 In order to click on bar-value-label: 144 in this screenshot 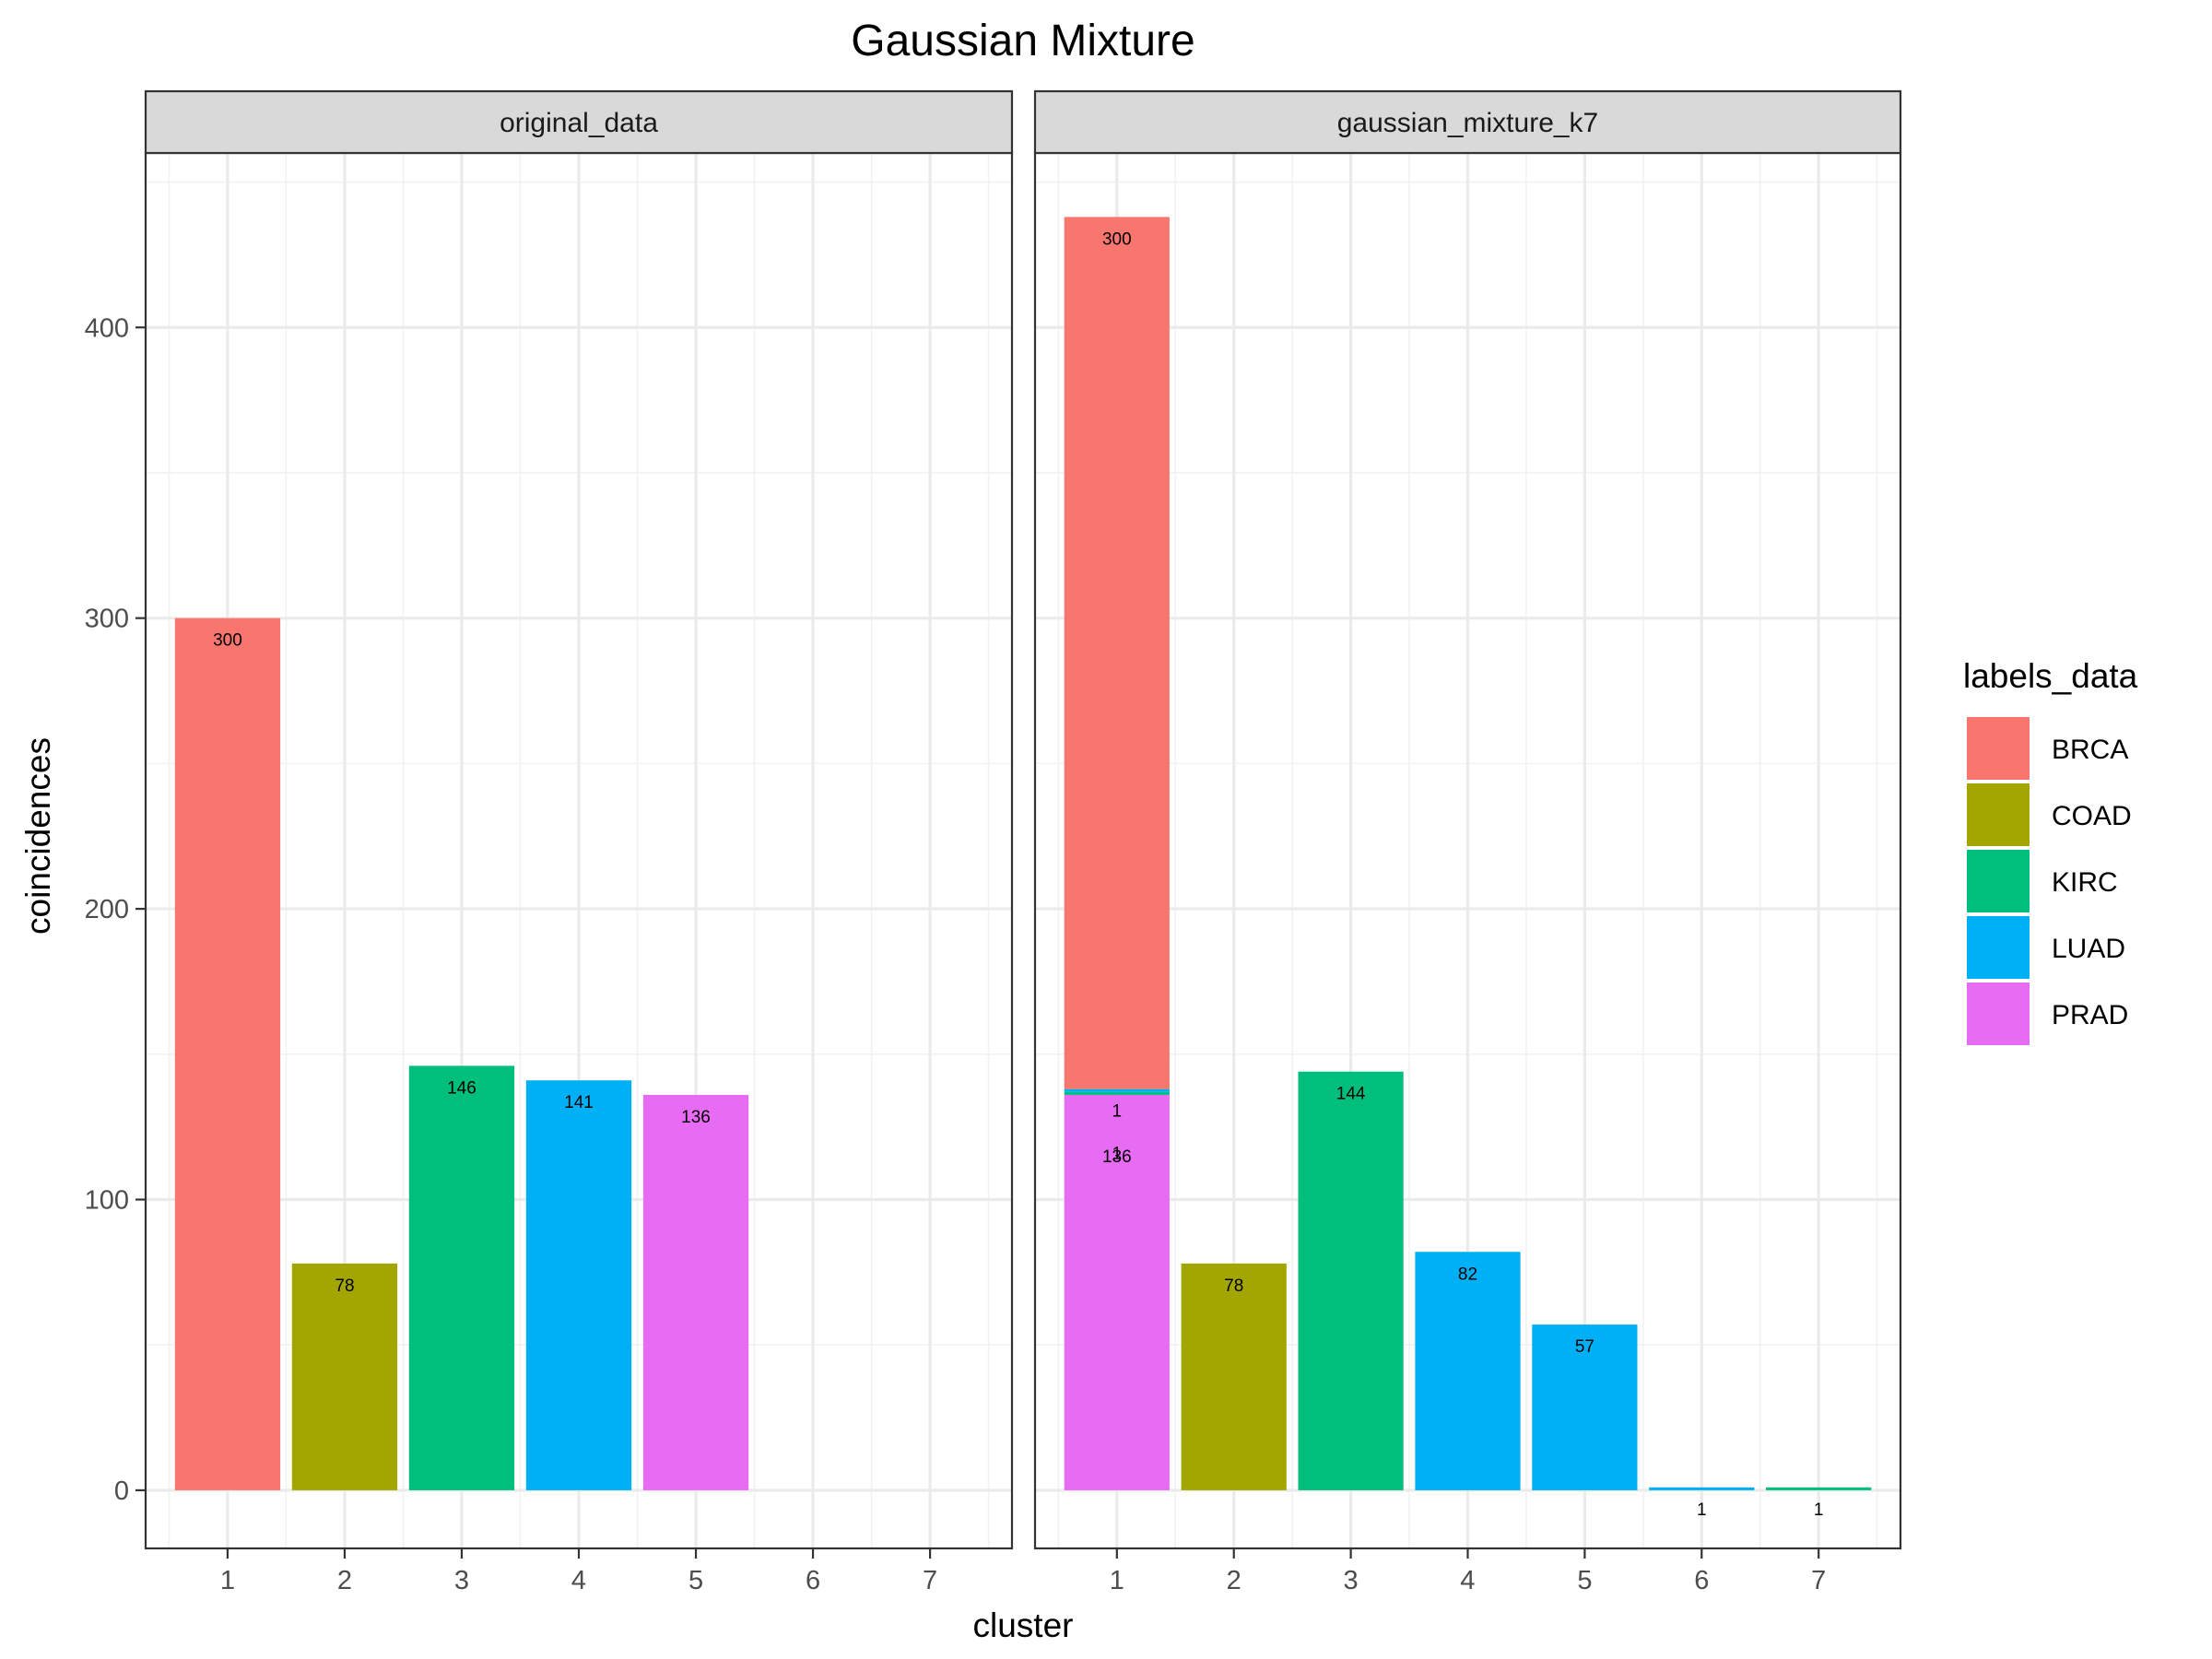, I will do `click(1351, 1094)`.